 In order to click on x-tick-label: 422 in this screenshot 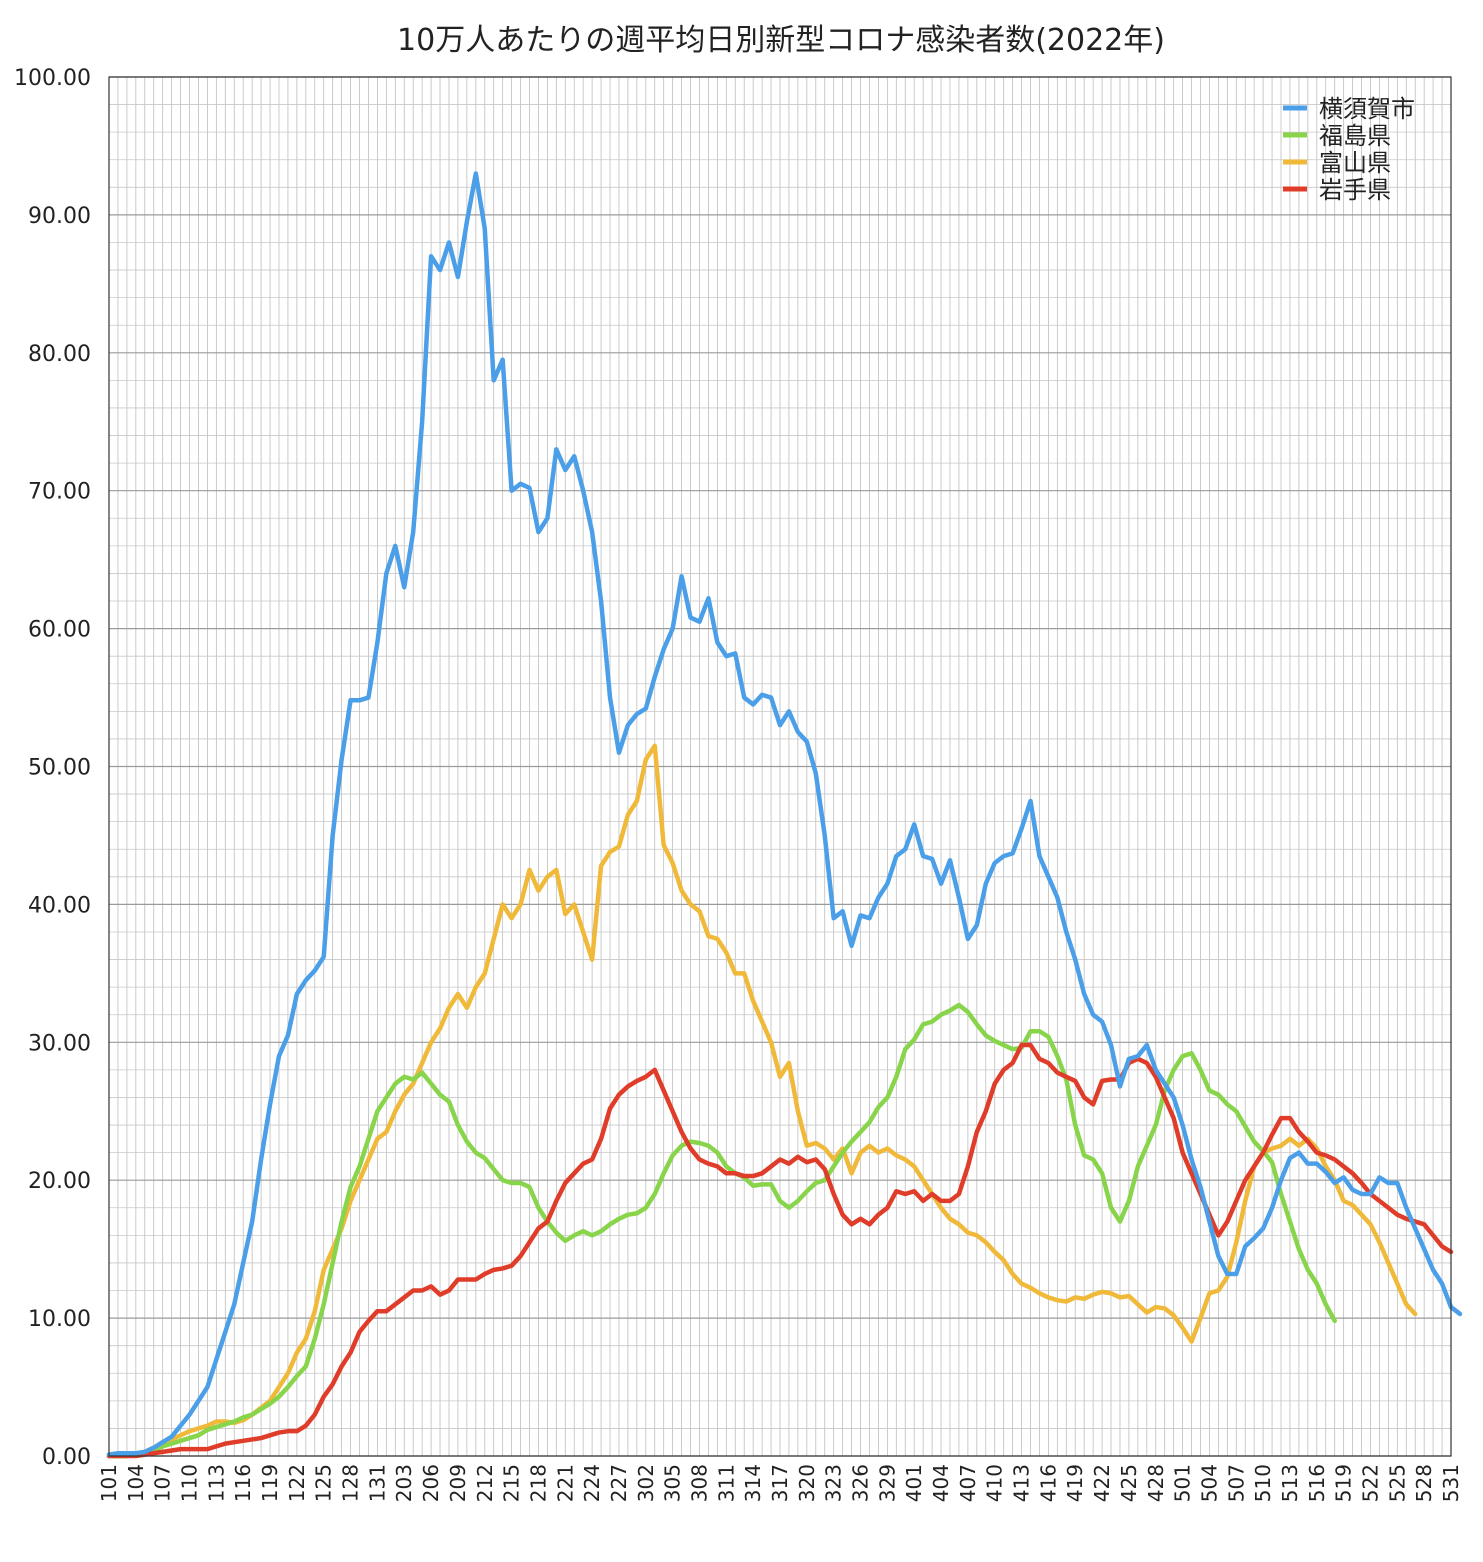, I will do `click(1102, 1483)`.